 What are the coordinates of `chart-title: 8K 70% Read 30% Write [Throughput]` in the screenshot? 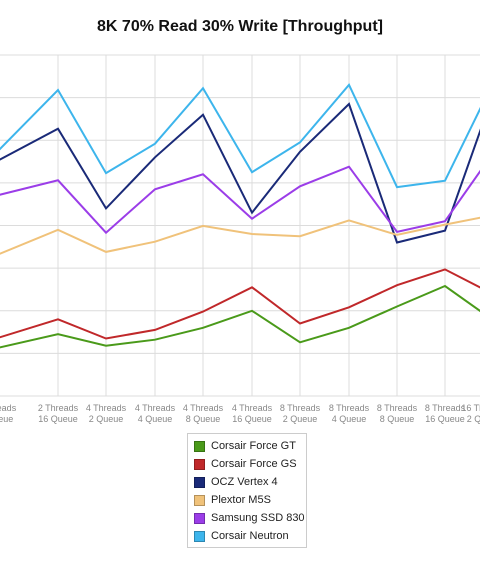 It's located at (240, 26).